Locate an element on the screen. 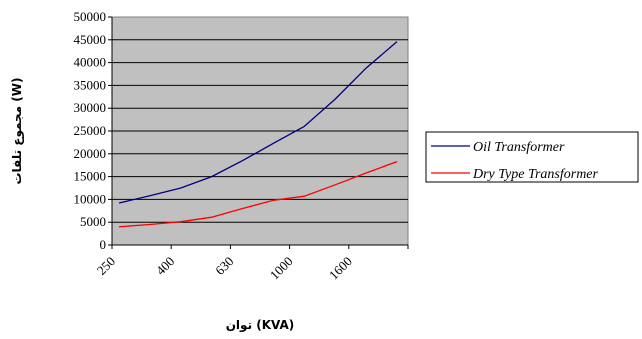  series-line-dry-type-transformer is located at coordinates (258, 194).